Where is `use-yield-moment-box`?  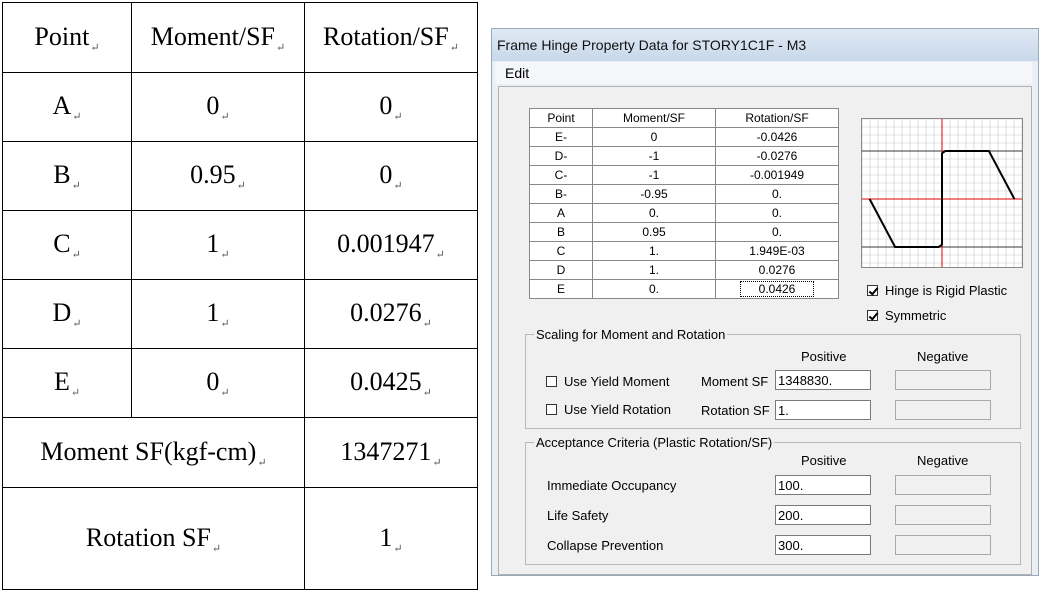
use-yield-moment-box is located at coordinates (551, 381).